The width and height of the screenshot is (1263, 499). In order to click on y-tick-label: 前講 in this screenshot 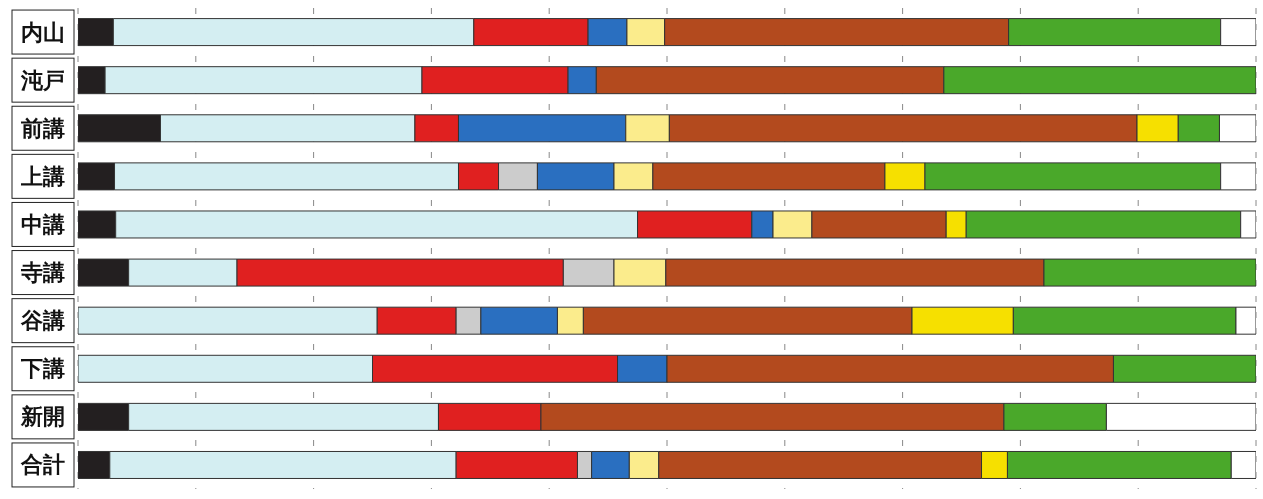, I will do `click(42, 128)`.